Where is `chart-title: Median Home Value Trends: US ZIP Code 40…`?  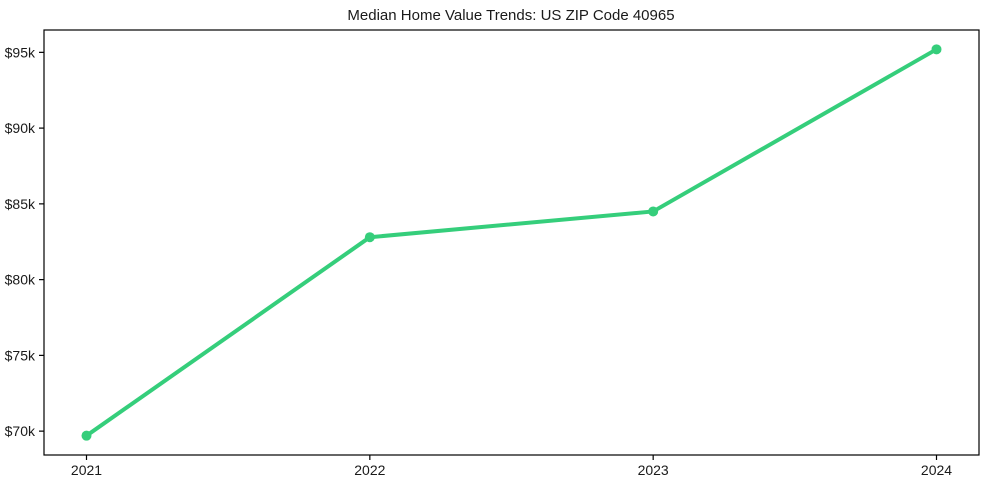
chart-title: Median Home Value Trends: US ZIP Code 40… is located at coordinates (510, 15).